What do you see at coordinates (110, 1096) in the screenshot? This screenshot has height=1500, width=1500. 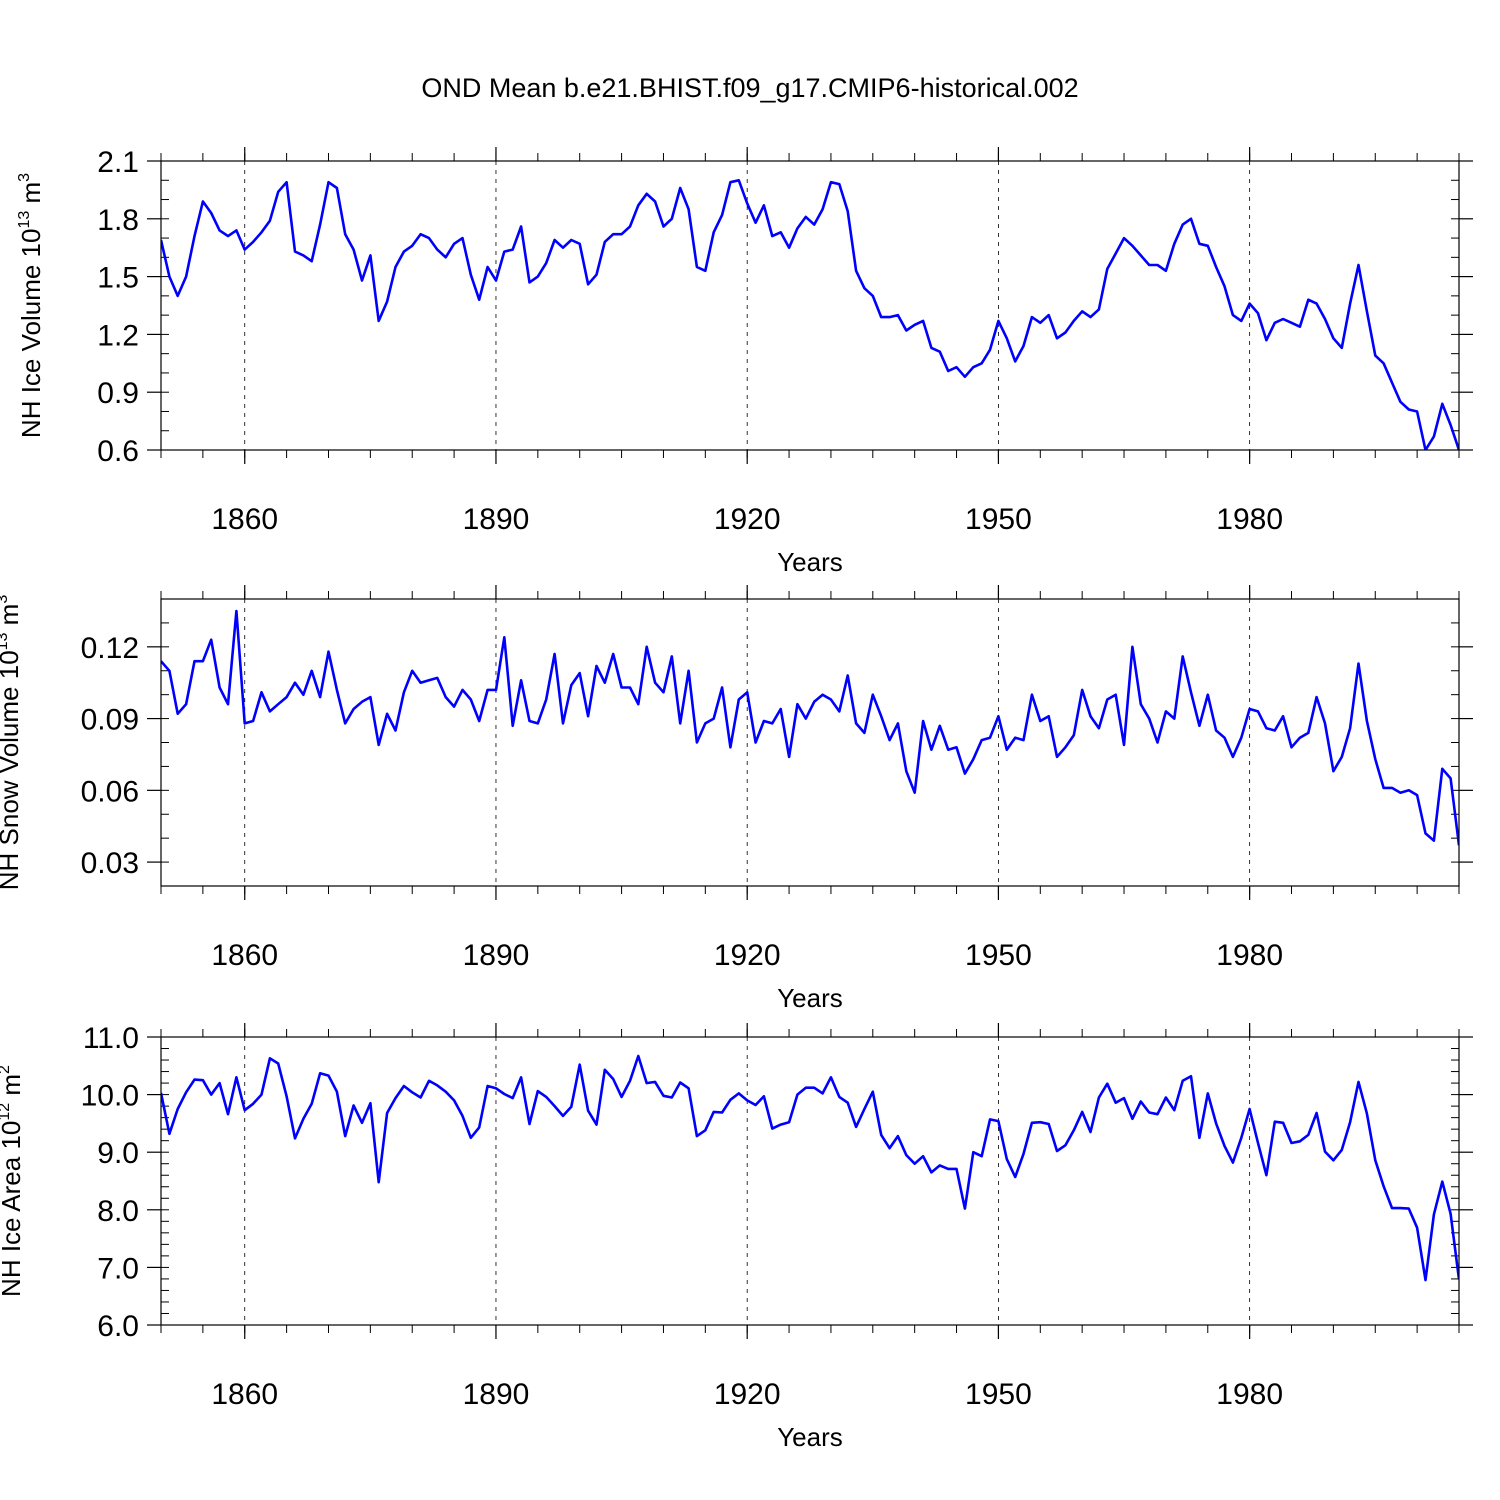 I see `y-tick-label: 10.0` at bounding box center [110, 1096].